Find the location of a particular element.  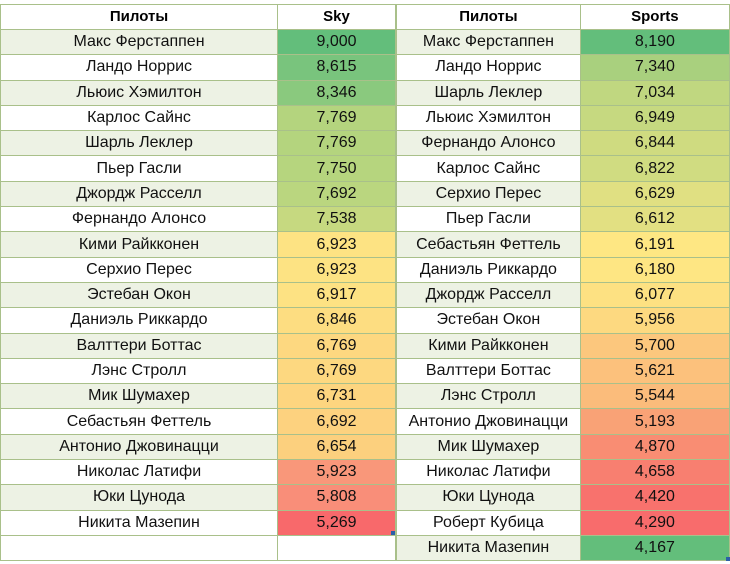

table-row: Льюис Хэмилтон 6,949 is located at coordinates (563, 118).